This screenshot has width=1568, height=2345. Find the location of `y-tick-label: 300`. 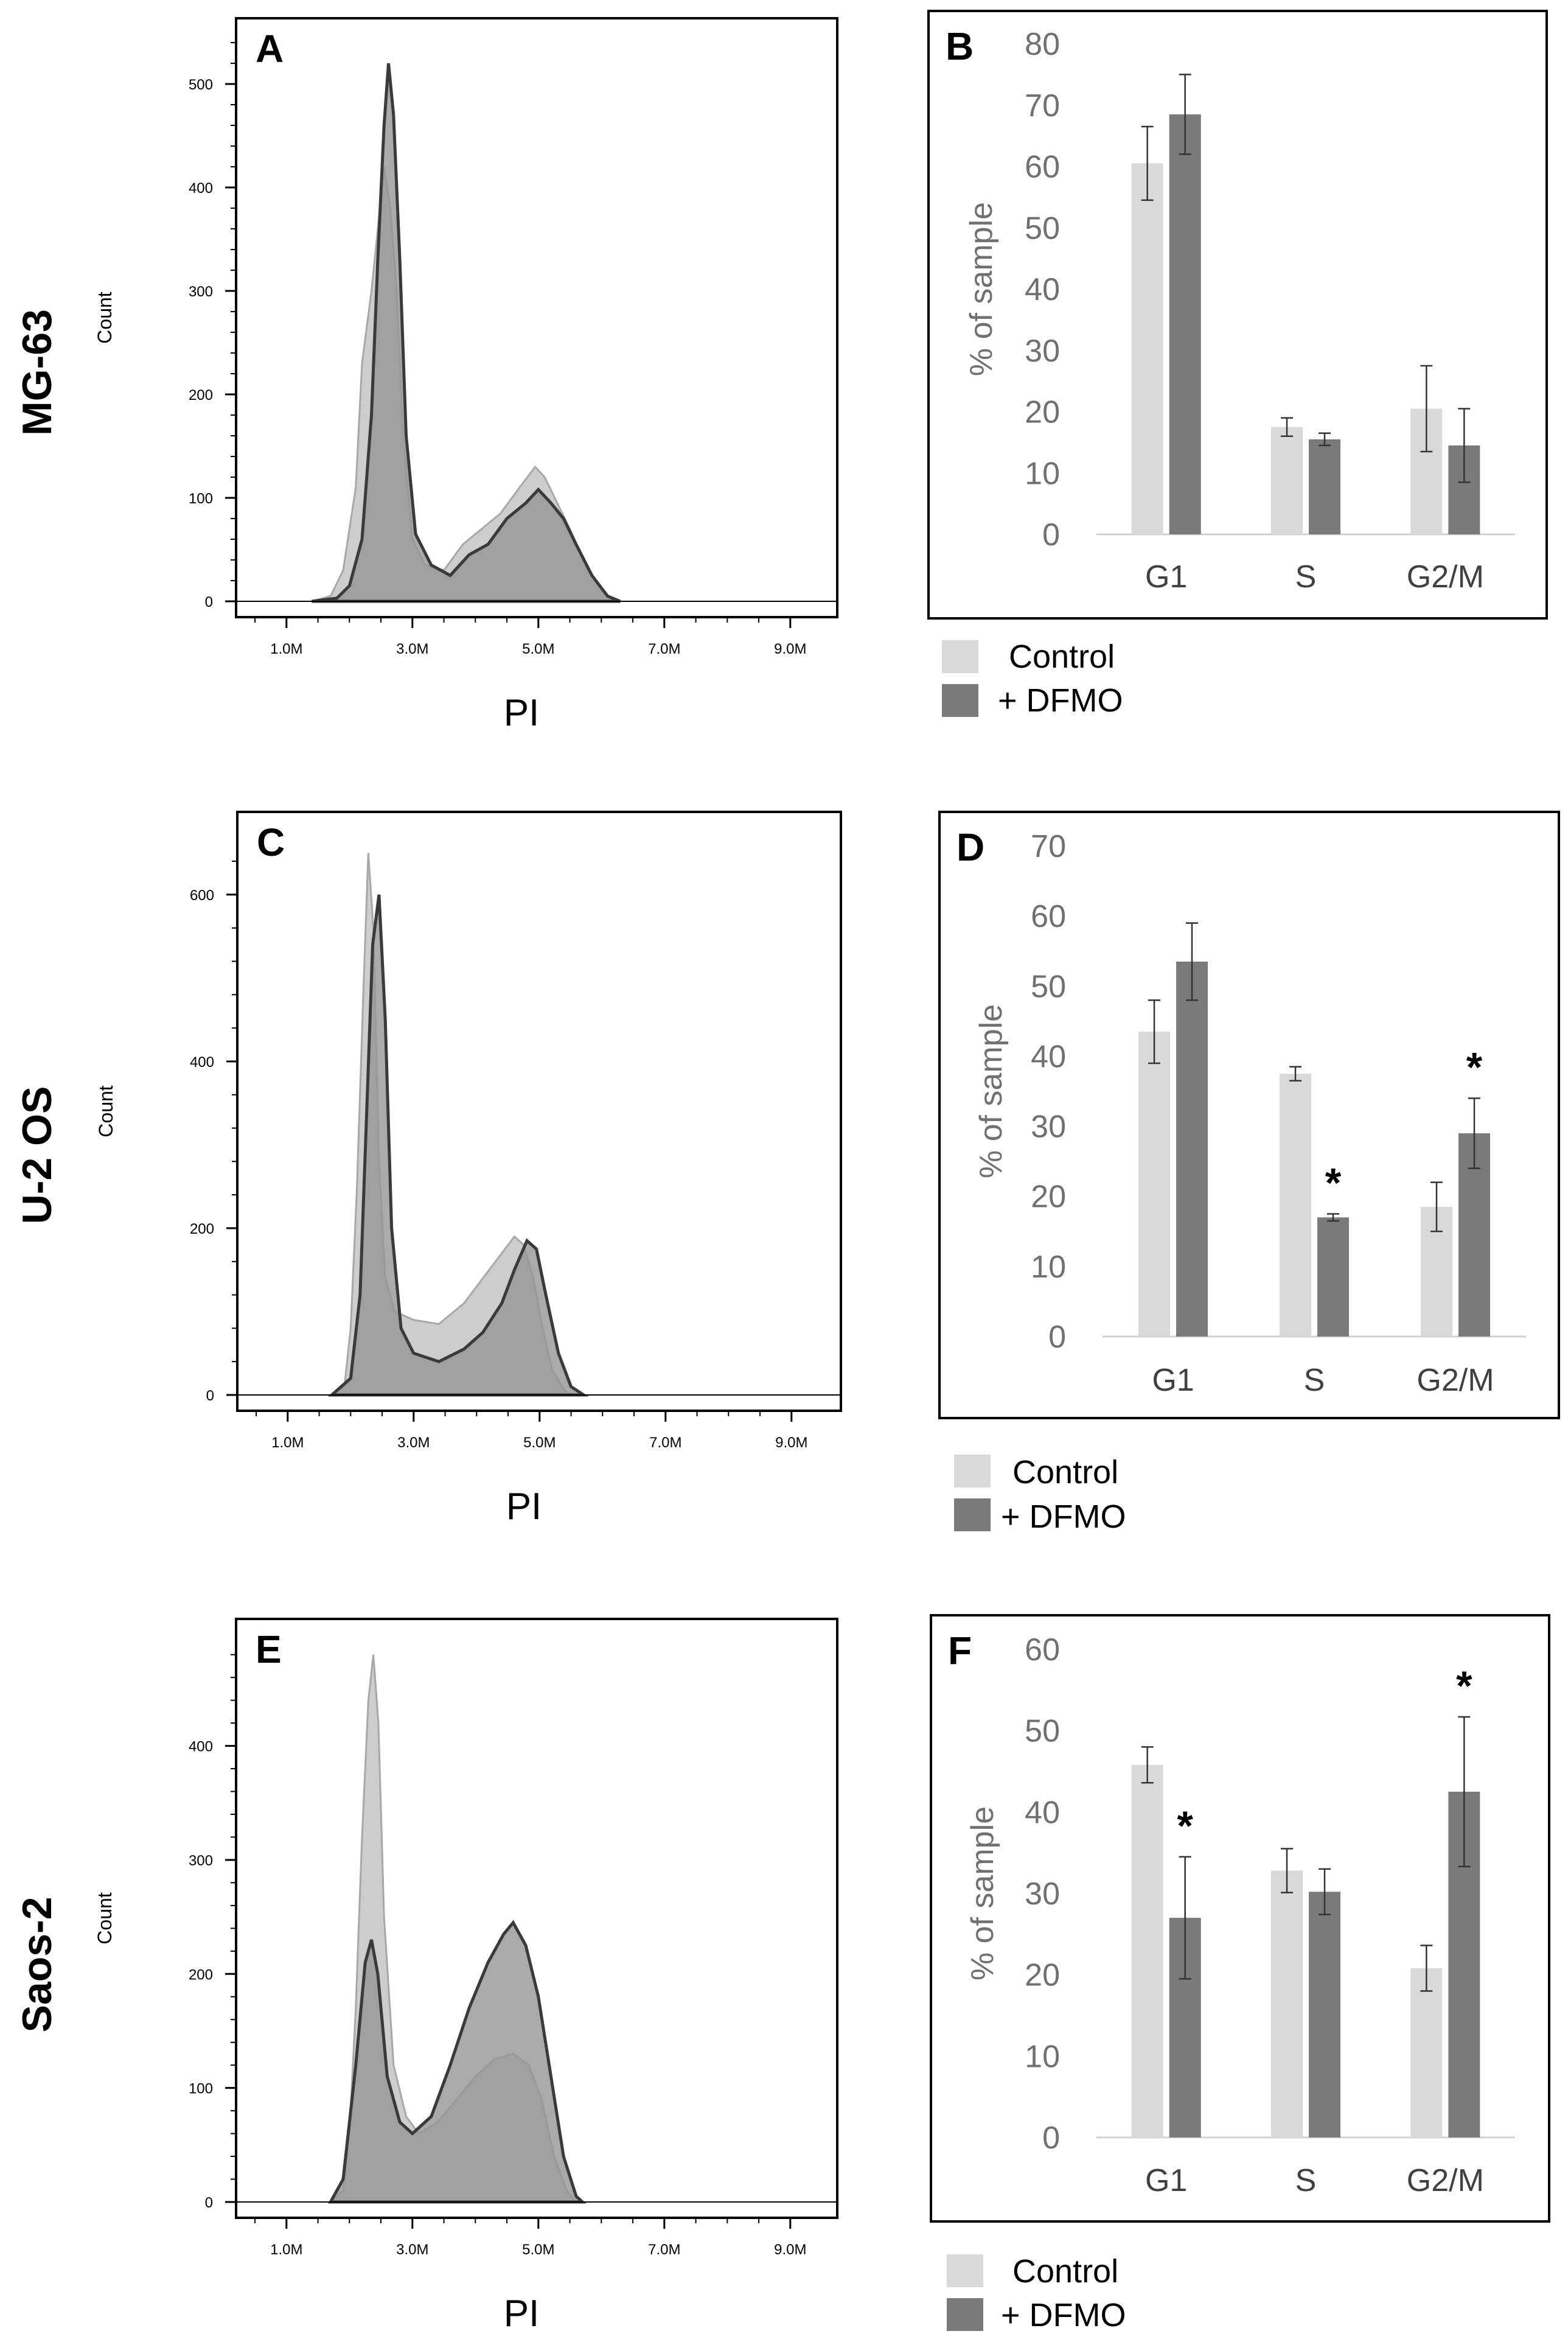

y-tick-label: 300 is located at coordinates (201, 1861).